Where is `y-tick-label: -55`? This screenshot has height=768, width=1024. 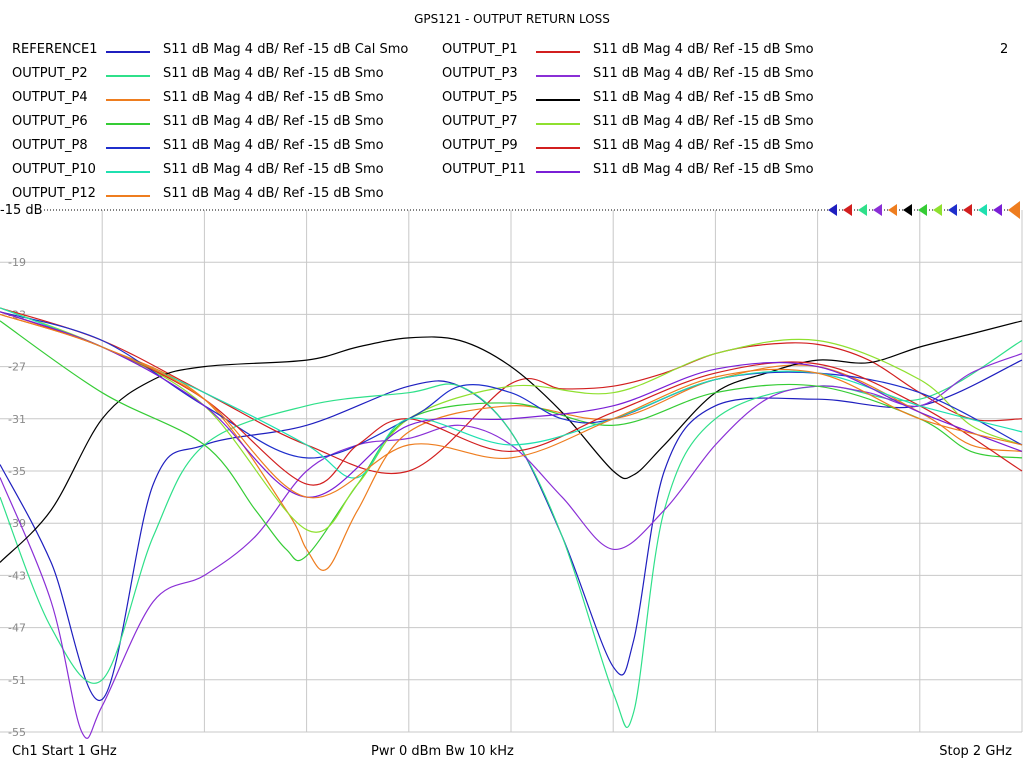 y-tick-label: -55 is located at coordinates (17, 732).